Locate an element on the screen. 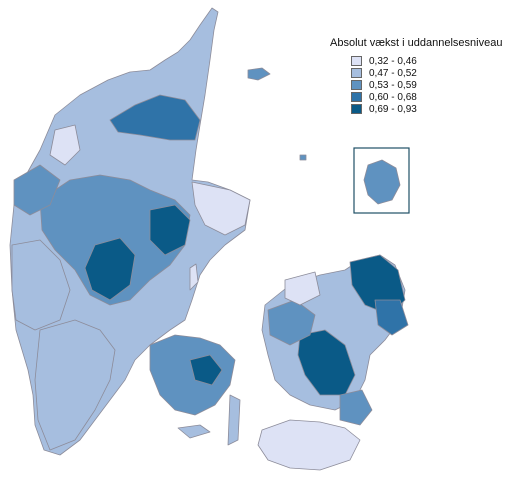 The width and height of the screenshot is (506, 495). region-south-jutland is located at coordinates (75, 385).